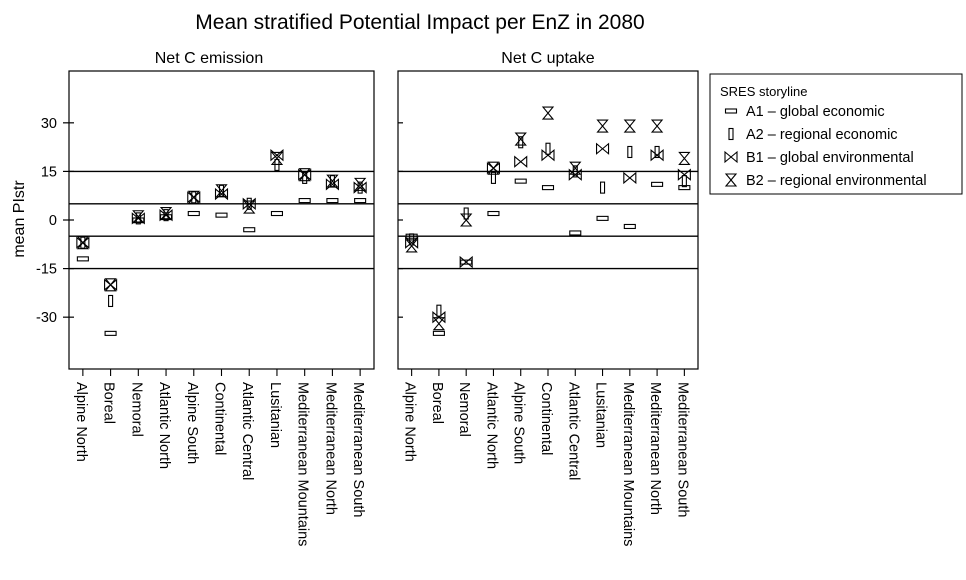  What do you see at coordinates (49, 124) in the screenshot?
I see `y-tick-label: 30` at bounding box center [49, 124].